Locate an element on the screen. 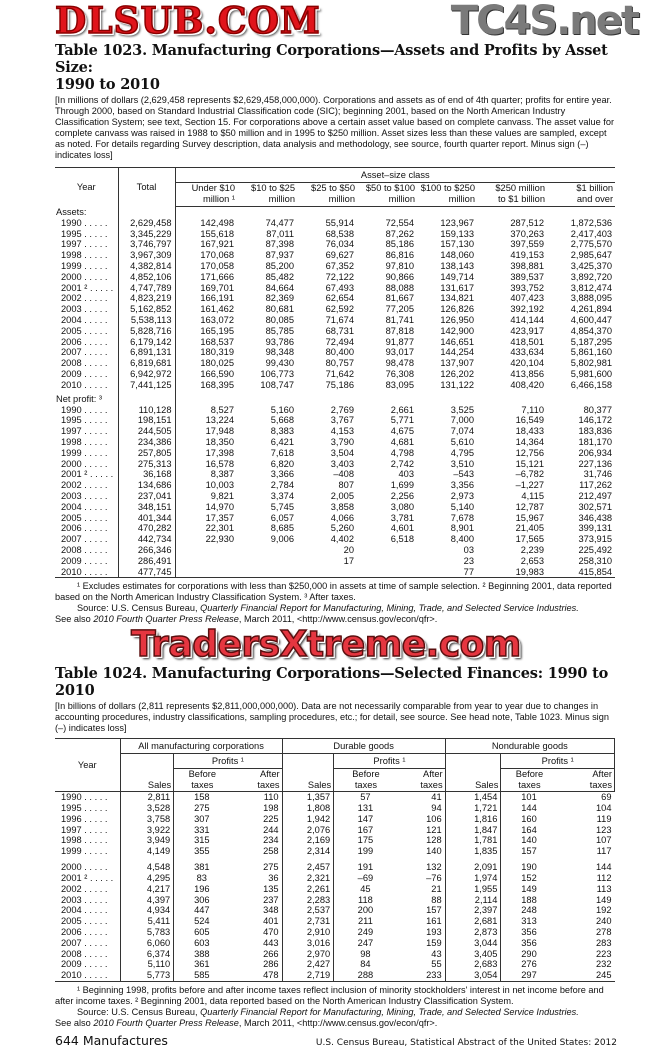  value-cell: 290 is located at coordinates (529, 953).